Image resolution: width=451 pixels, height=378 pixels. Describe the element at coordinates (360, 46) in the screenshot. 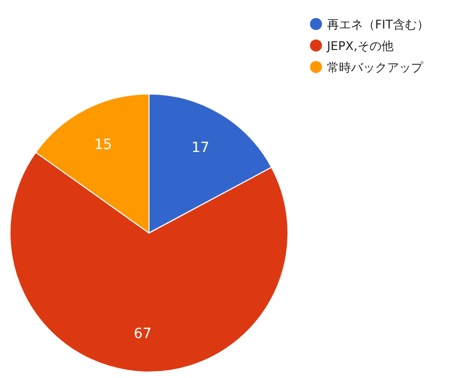

I see `legend-label: JEPX,その他` at that location.